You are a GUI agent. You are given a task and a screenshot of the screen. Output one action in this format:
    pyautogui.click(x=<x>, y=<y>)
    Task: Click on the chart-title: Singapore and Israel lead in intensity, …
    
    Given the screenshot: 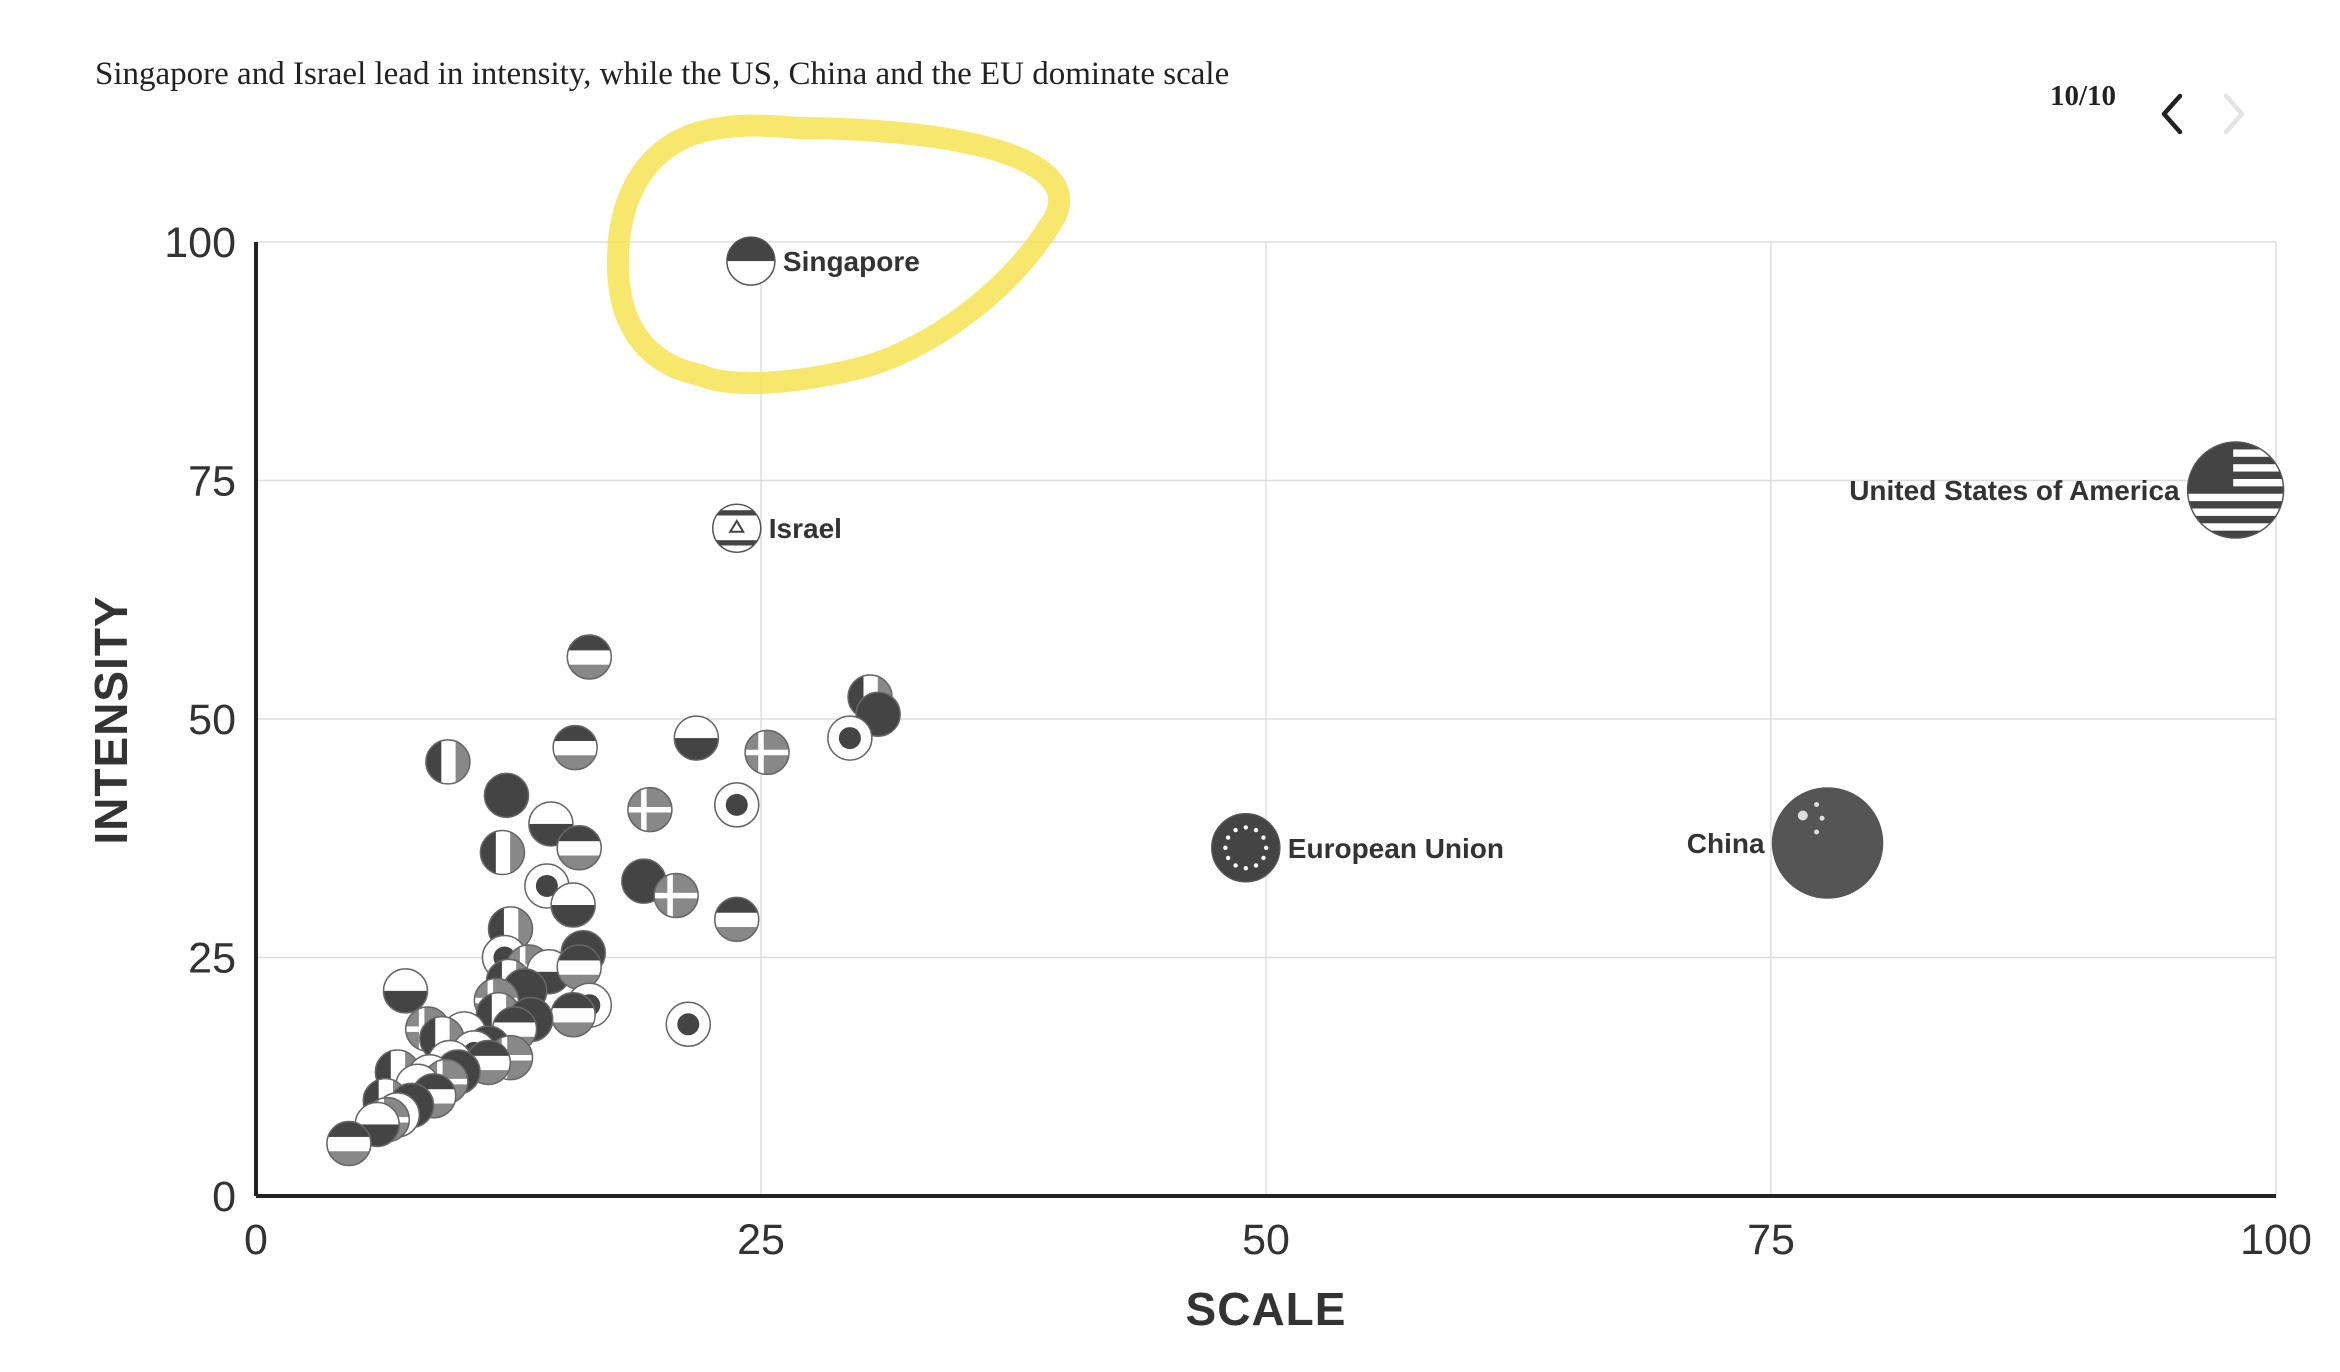 What is the action you would take?
    pyautogui.click(x=662, y=74)
    